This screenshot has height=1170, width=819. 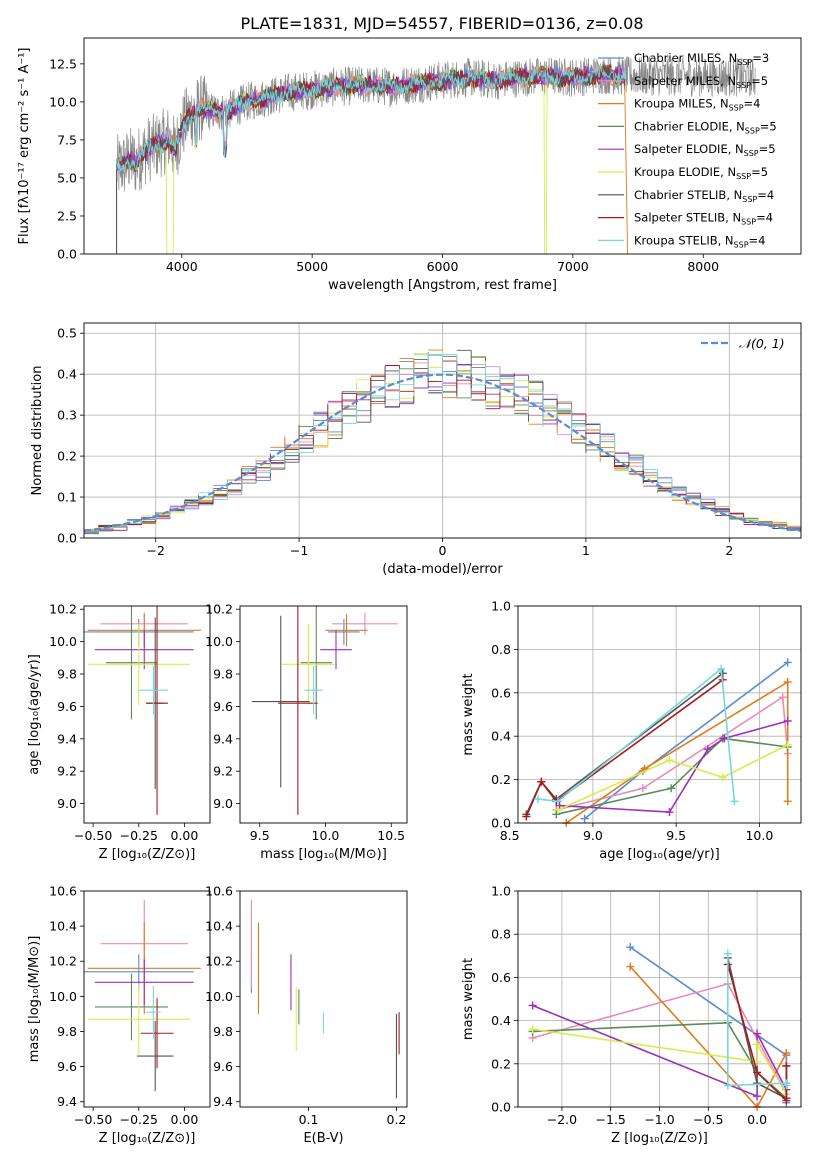 I want to click on y-tick-label: 0.4, so click(x=67, y=374).